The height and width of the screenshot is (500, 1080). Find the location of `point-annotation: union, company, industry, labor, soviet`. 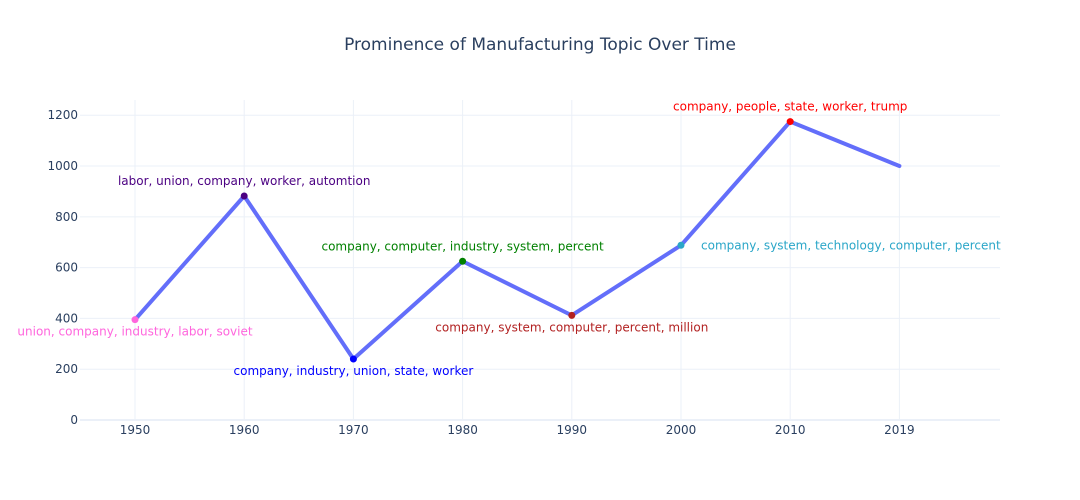

point-annotation: union, company, industry, labor, soviet is located at coordinates (134, 332).